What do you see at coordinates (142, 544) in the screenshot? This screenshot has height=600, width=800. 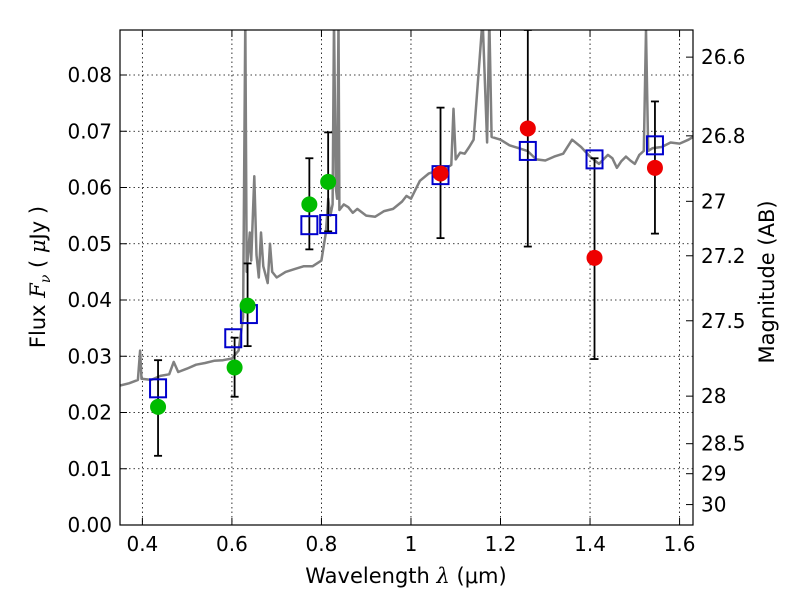 I see `x-tick-label: 0.4` at bounding box center [142, 544].